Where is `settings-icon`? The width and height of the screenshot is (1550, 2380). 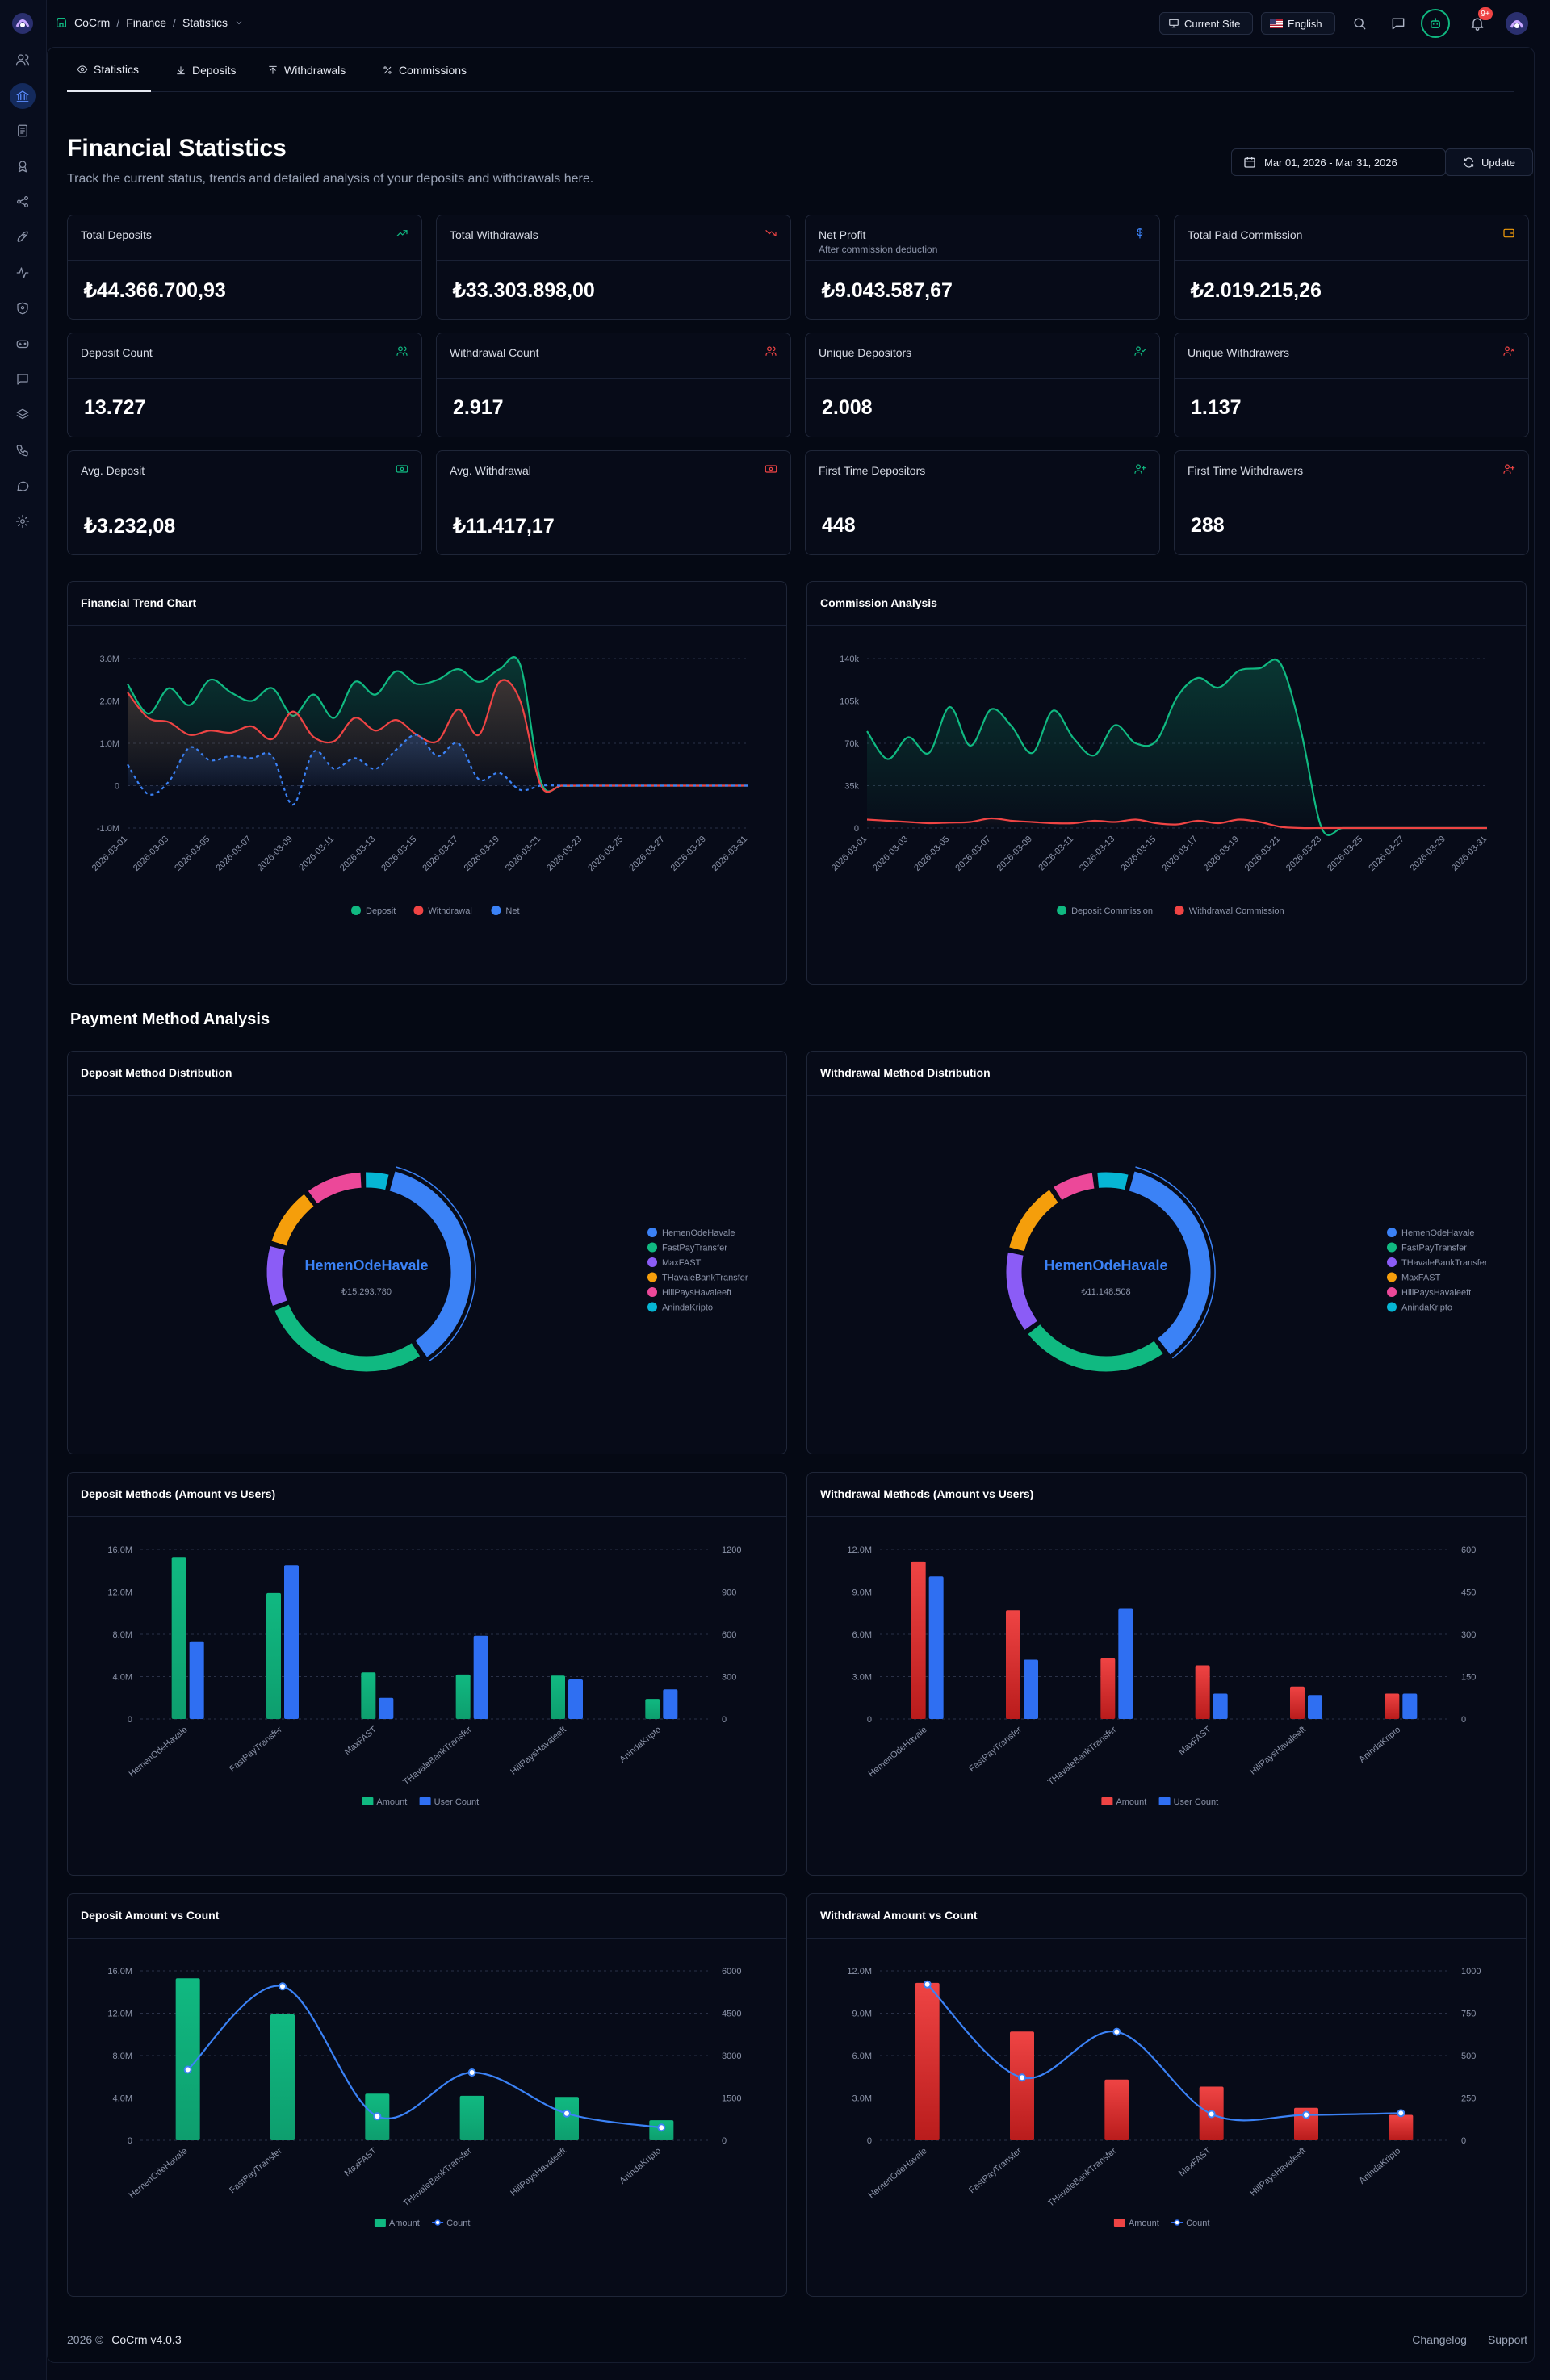 settings-icon is located at coordinates (22, 521).